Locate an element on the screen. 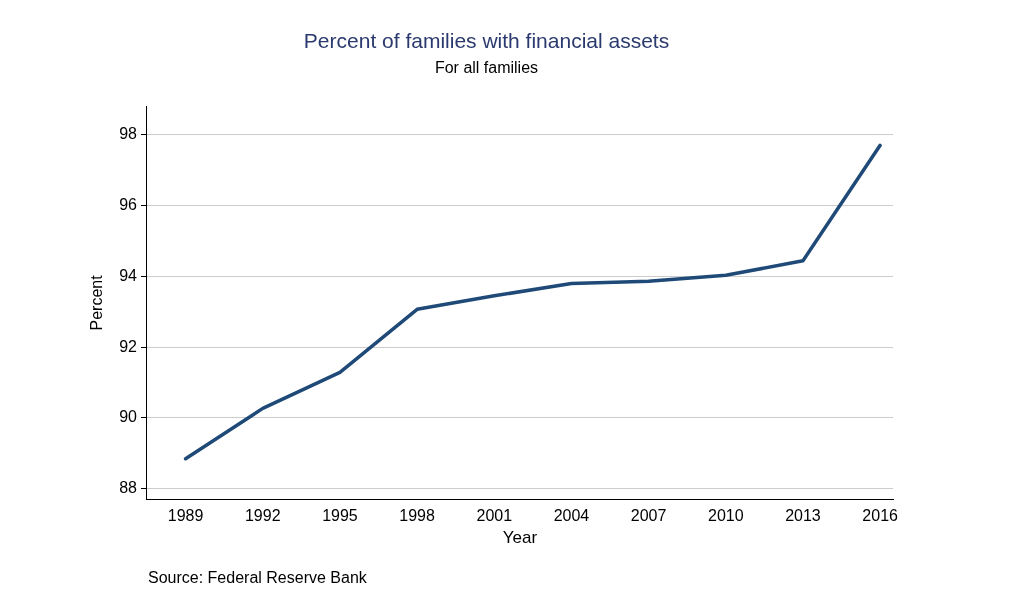 The width and height of the screenshot is (1018, 589). y-tick-label: 94 is located at coordinates (128, 275).